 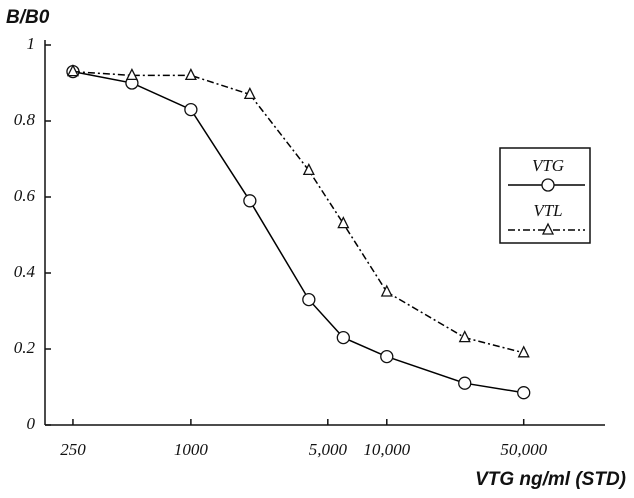 What do you see at coordinates (386, 449) in the screenshot?
I see `x-tick-label: 10,000` at bounding box center [386, 449].